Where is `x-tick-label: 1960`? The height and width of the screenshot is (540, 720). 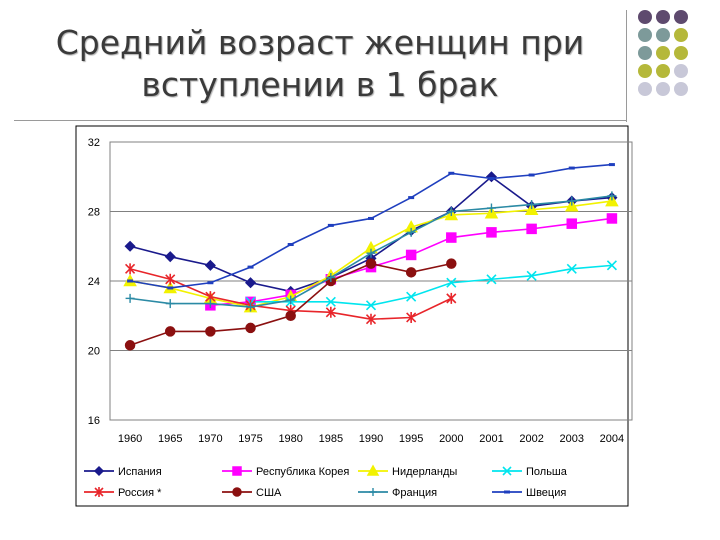
x-tick-label: 1960 is located at coordinates (130, 439).